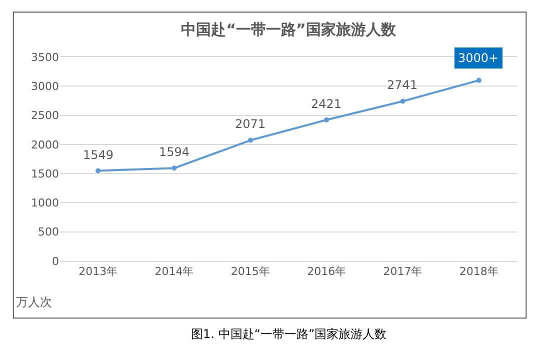 The height and width of the screenshot is (345, 535). I want to click on data-label: 2741, so click(402, 85).